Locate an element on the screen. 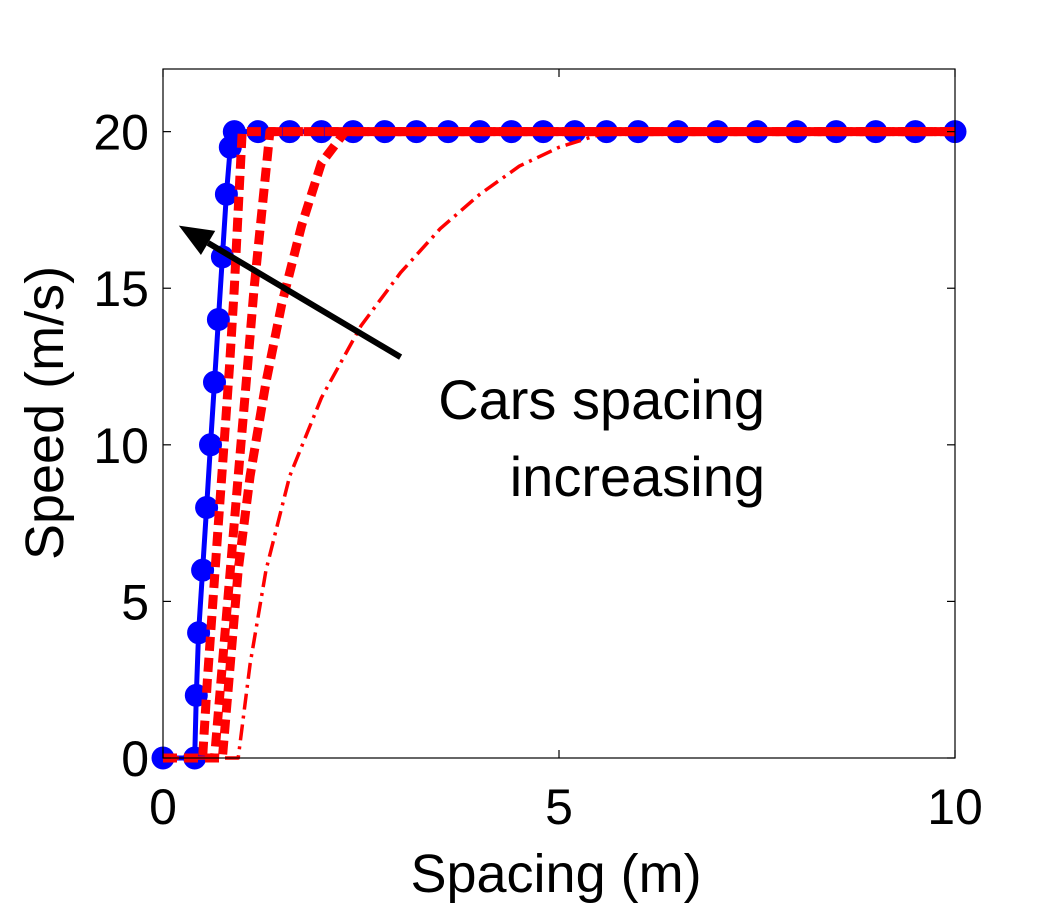 The width and height of the screenshot is (1055, 909). annotation-arrow-head is located at coordinates (197, 240).